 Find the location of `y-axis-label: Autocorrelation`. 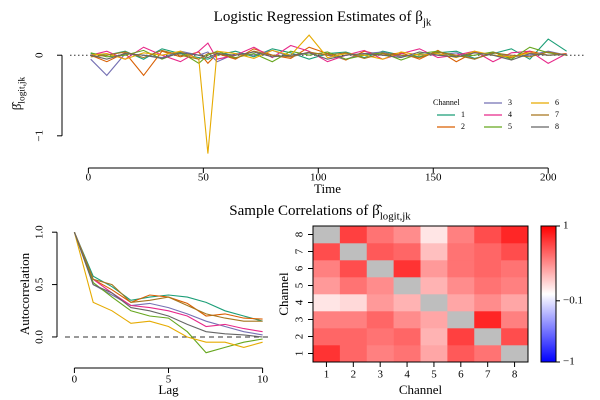

y-axis-label: Autocorrelation is located at coordinates (24, 293).